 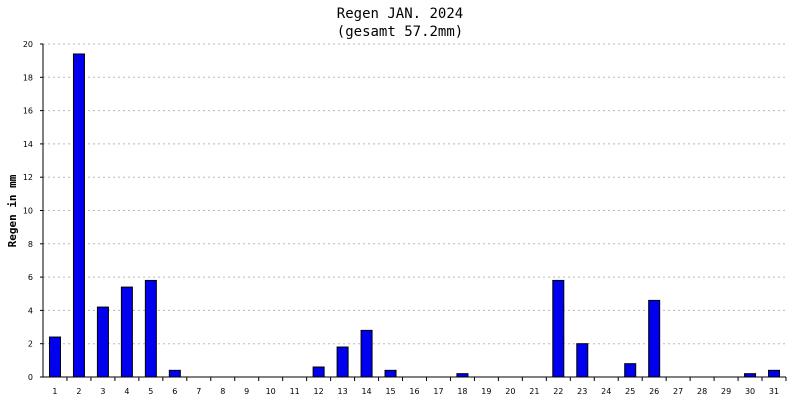 I want to click on x-tick-label: 24, so click(x=606, y=391).